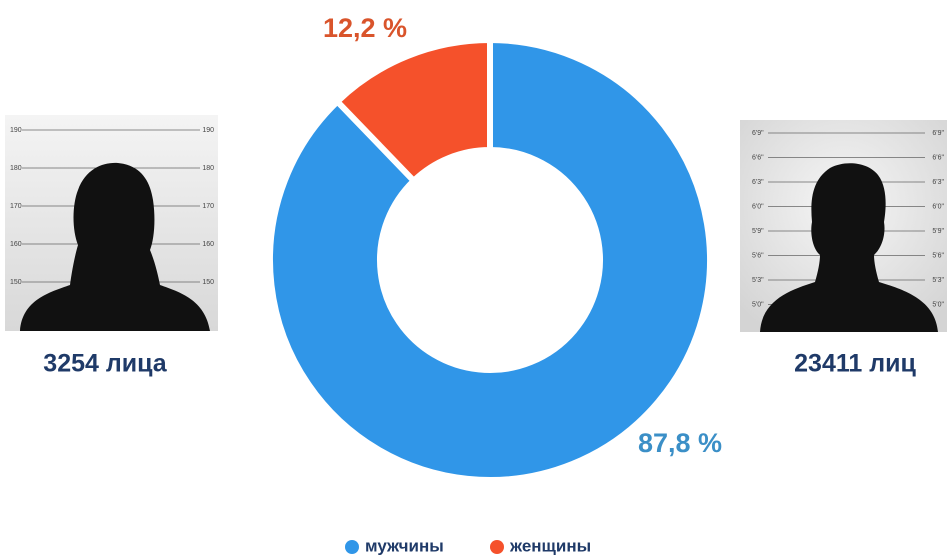 Image resolution: width=947 pixels, height=558 pixels. I want to click on slice, so click(413, 111).